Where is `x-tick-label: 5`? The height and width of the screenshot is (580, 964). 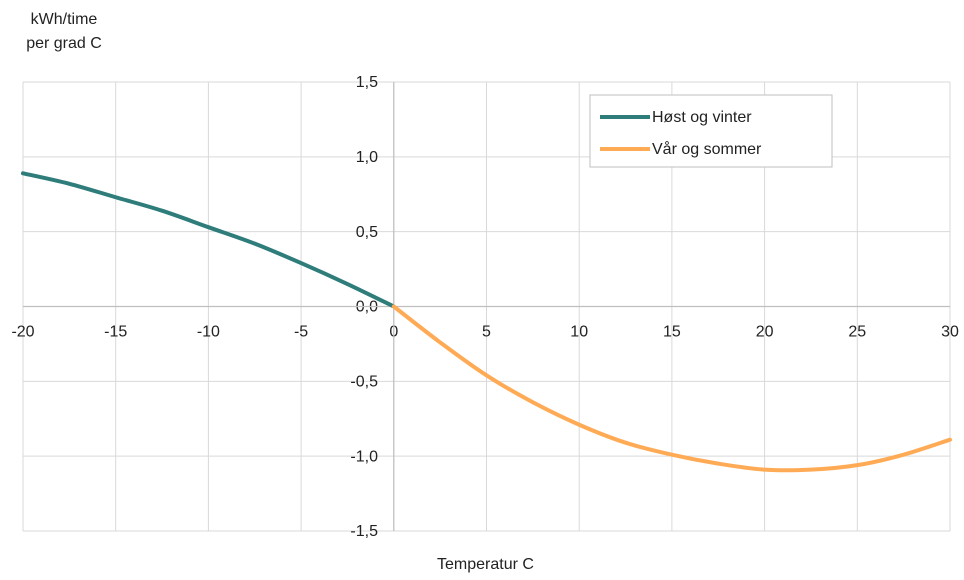 x-tick-label: 5 is located at coordinates (486, 332).